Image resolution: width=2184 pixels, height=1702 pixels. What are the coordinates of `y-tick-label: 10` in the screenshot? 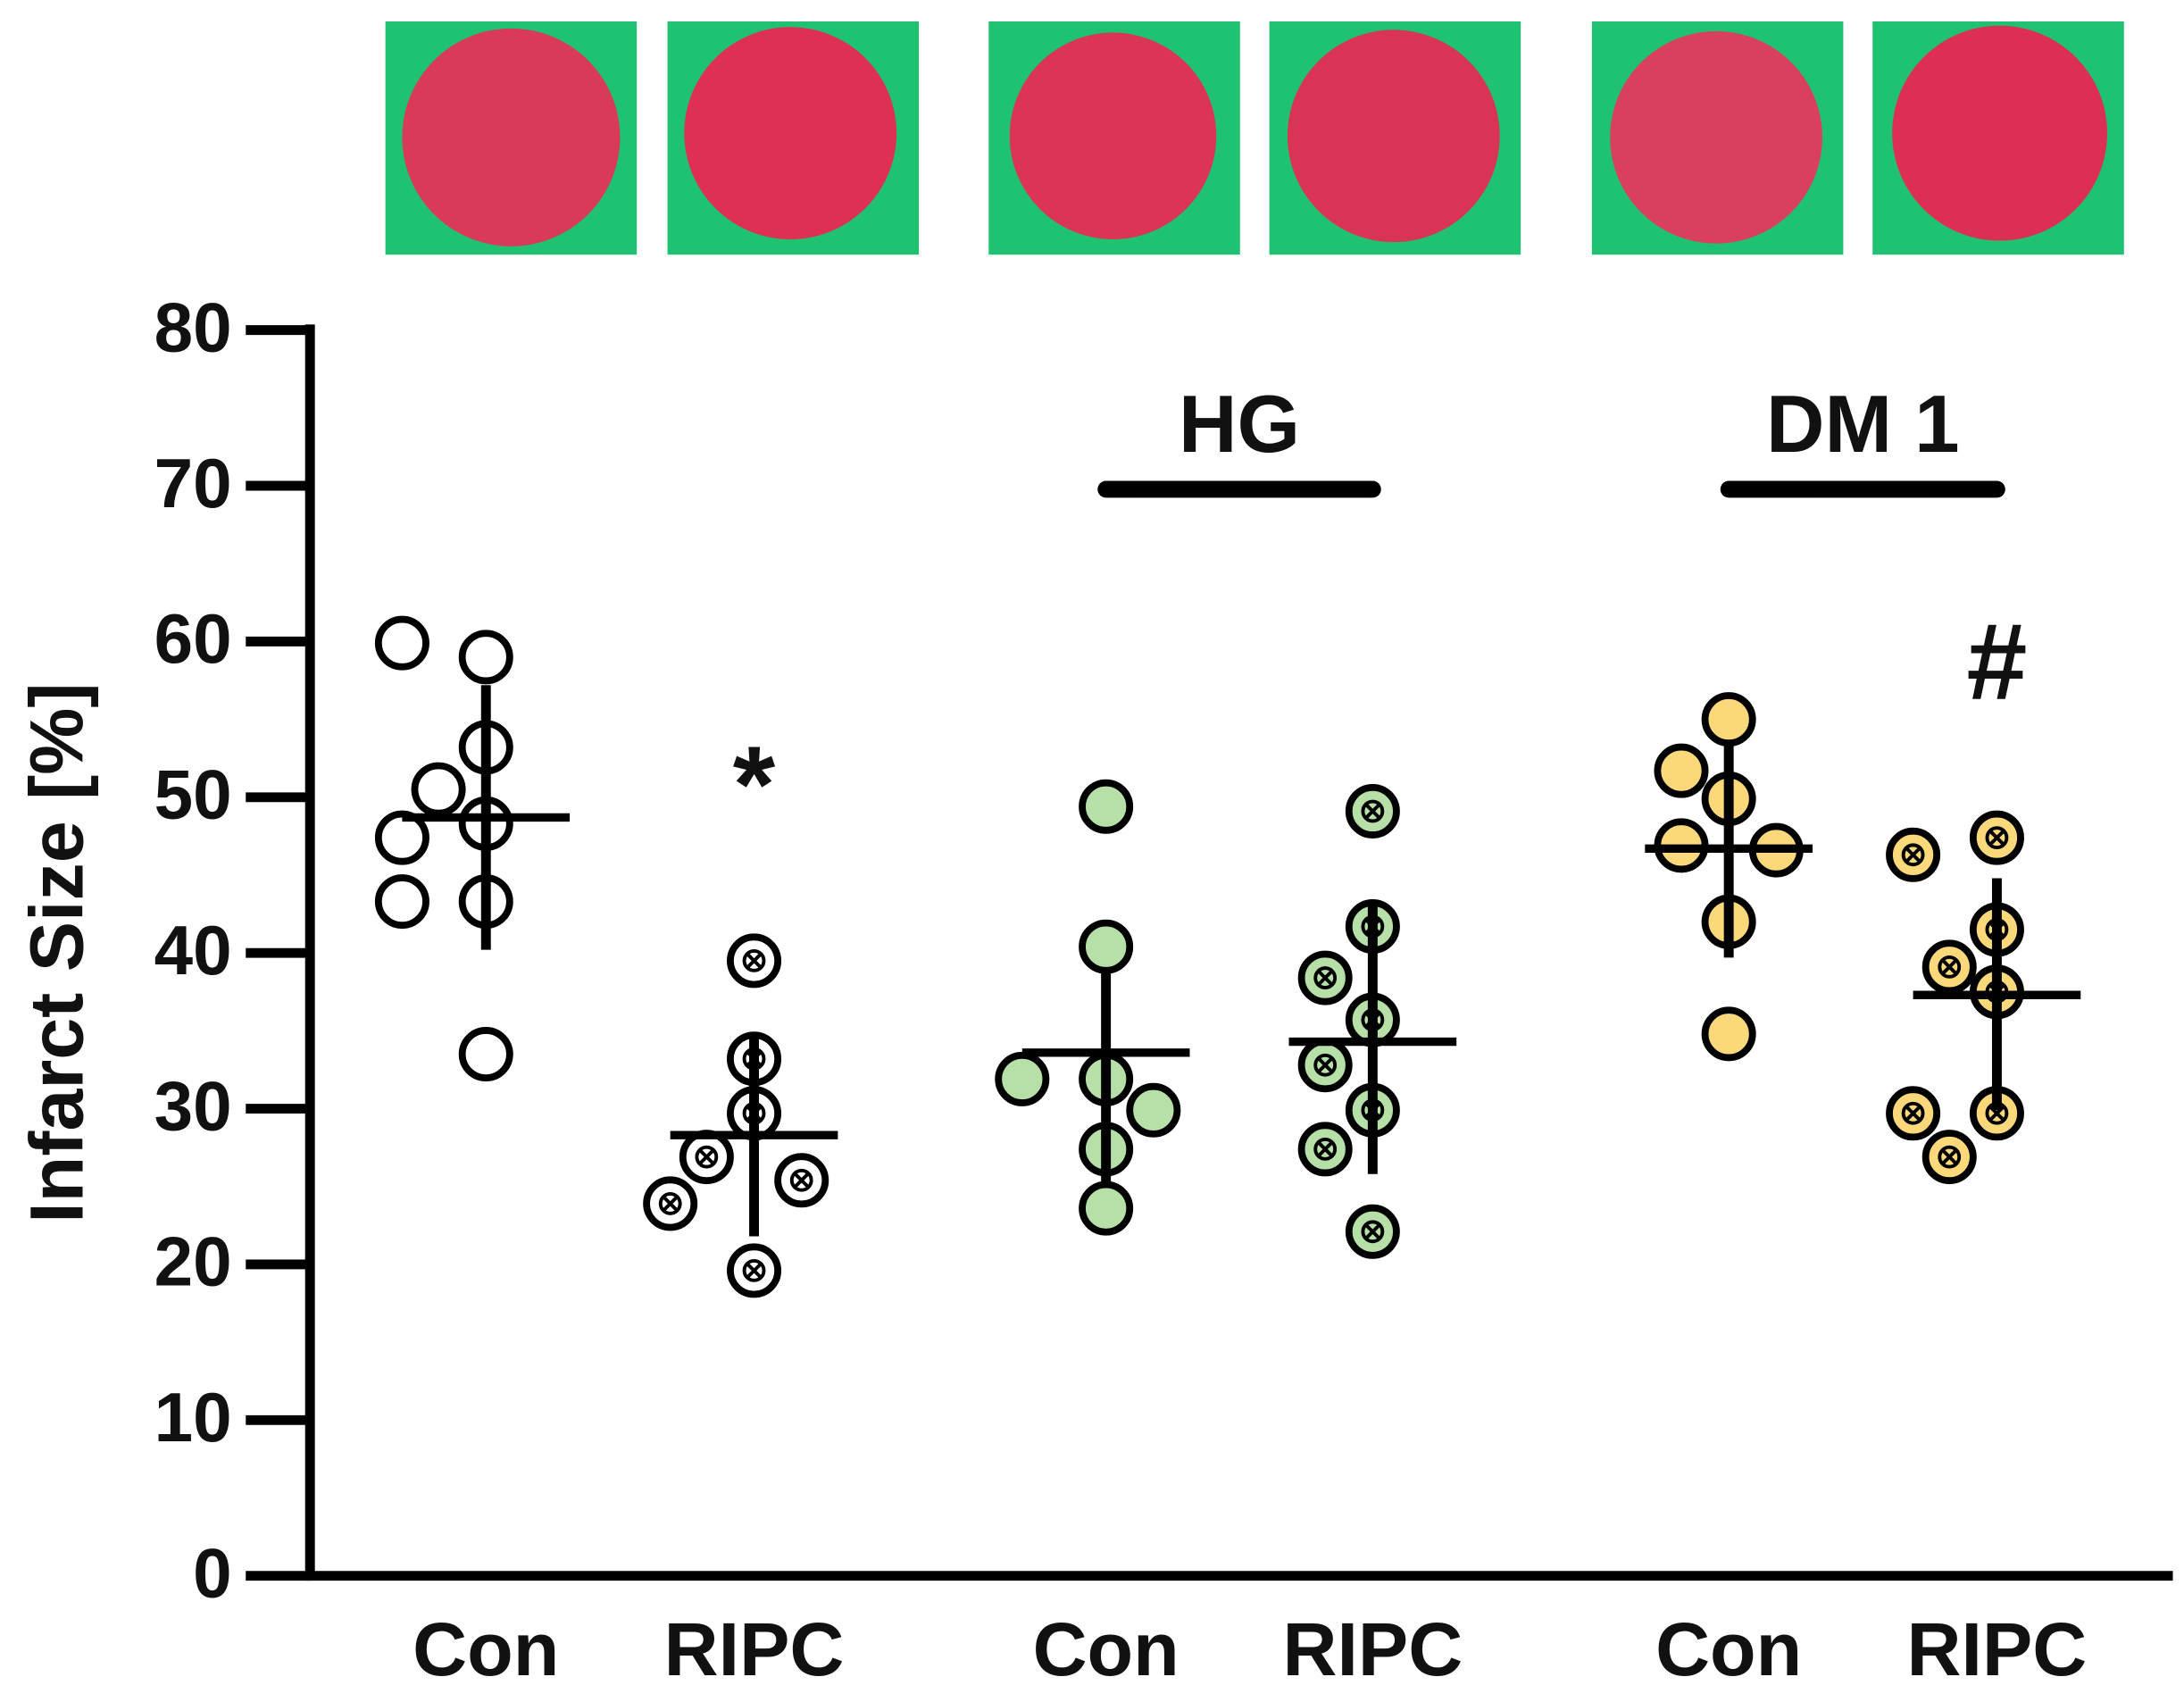 It's located at (193, 1417).